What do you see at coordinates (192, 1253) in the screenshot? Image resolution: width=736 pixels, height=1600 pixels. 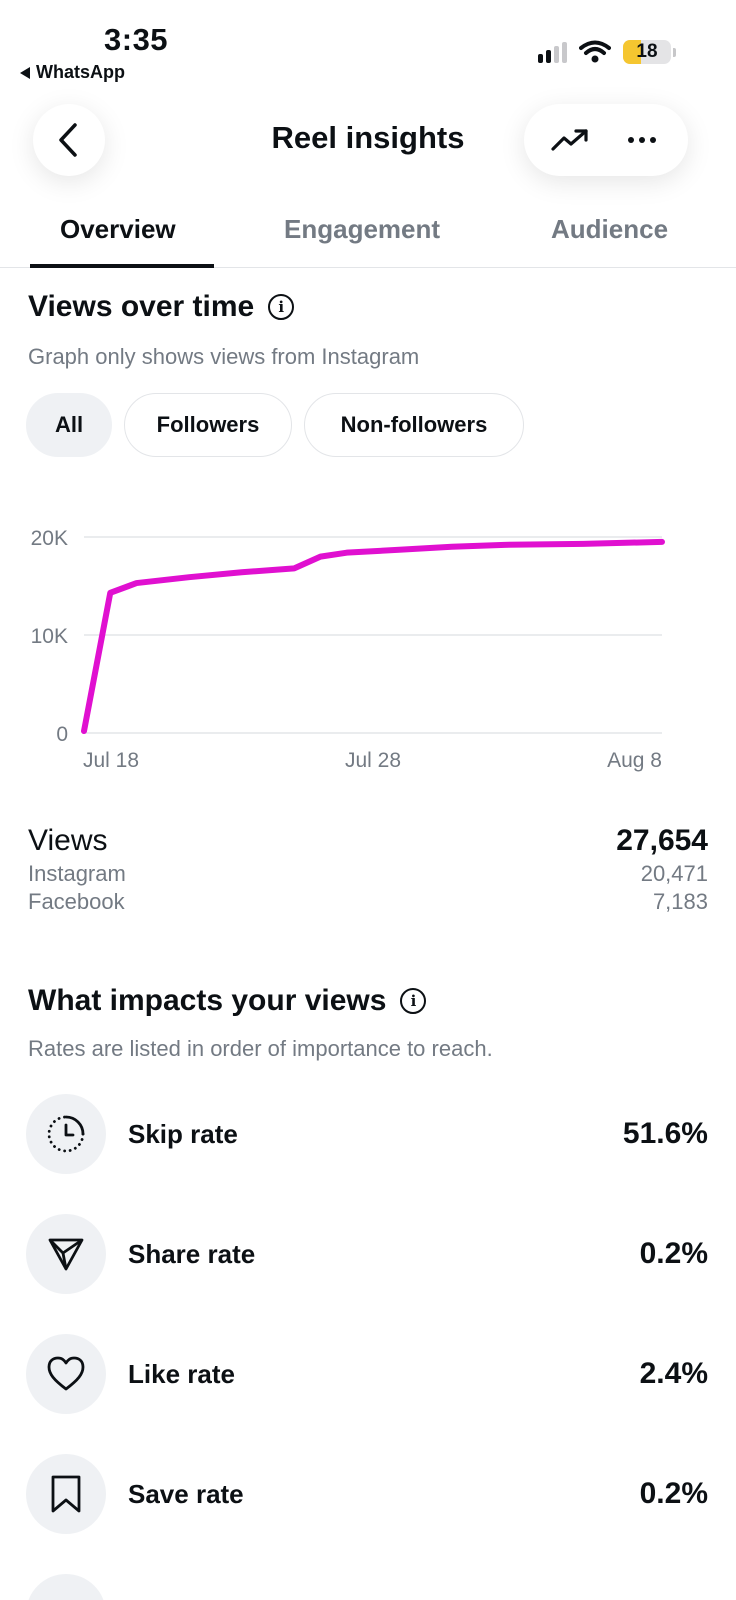 I see `metric-label: Share rate` at bounding box center [192, 1253].